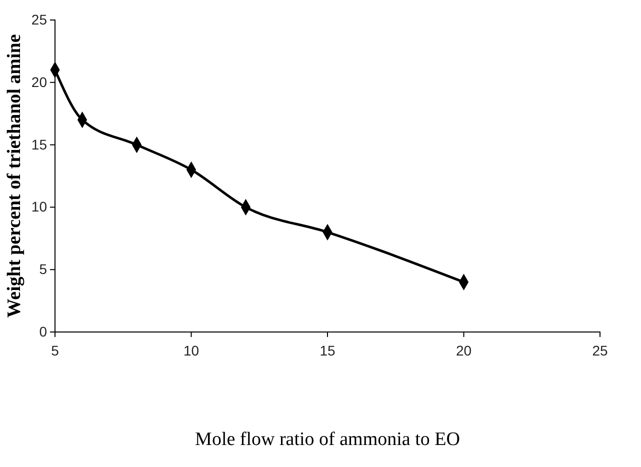  I want to click on x-axis-title: Mole flow ratio of ammonia to EO, so click(327, 439).